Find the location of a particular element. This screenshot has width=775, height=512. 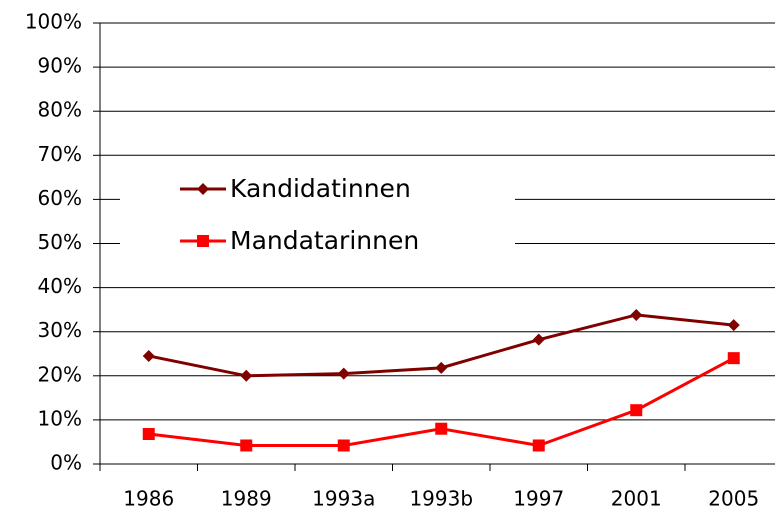

legend-text: Kandidatinnen is located at coordinates (320, 188).